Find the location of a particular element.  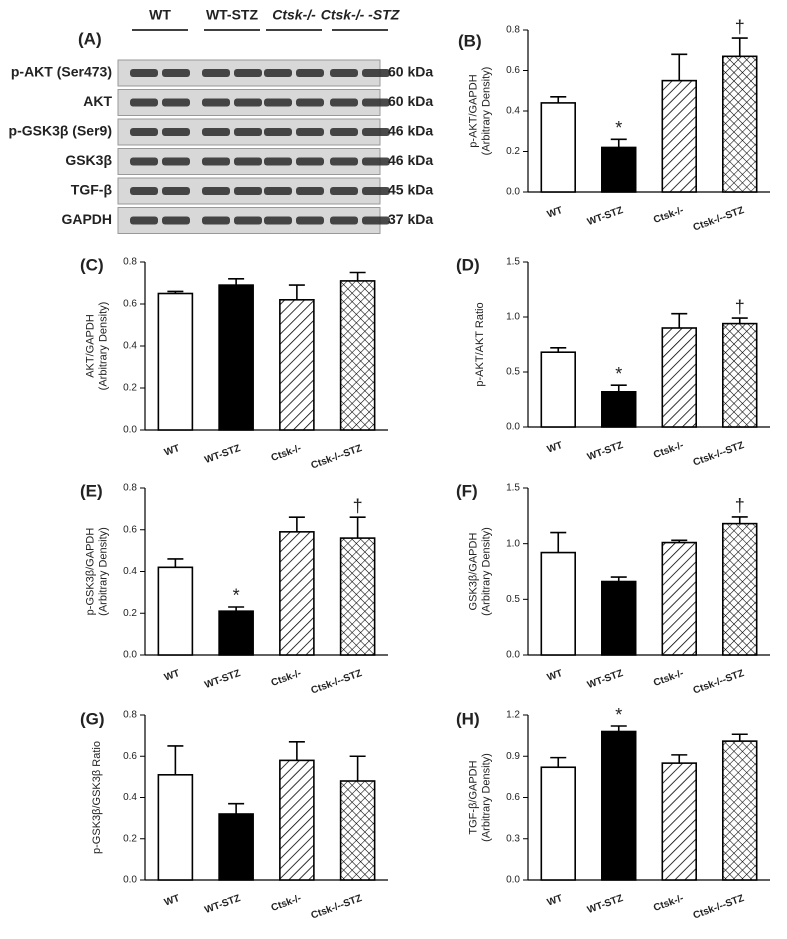

panel-label: (B) is located at coordinates (470, 40).